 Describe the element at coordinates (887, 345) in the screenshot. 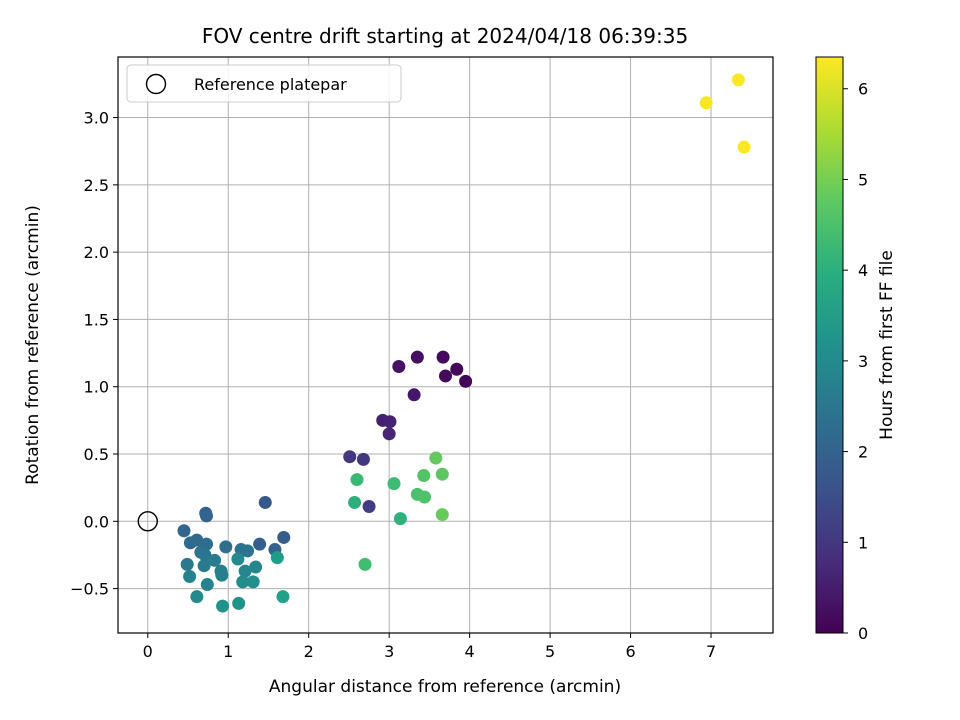

I see `colorbar-label: Hours from first FF file` at that location.